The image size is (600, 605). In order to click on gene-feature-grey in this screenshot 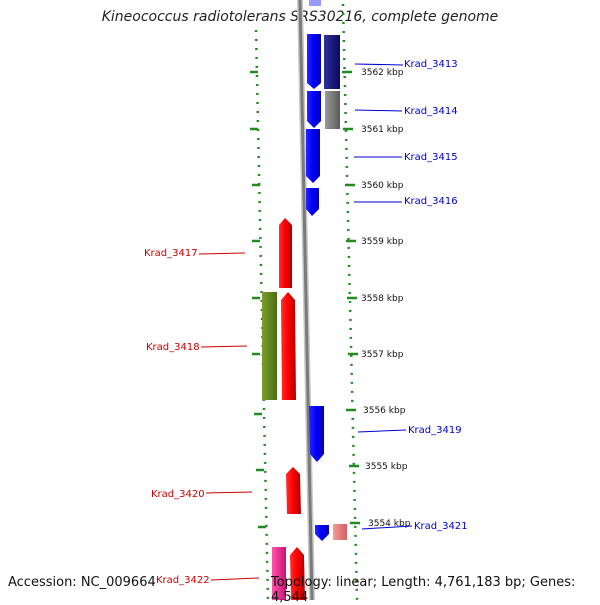, I will do `click(332, 110)`.